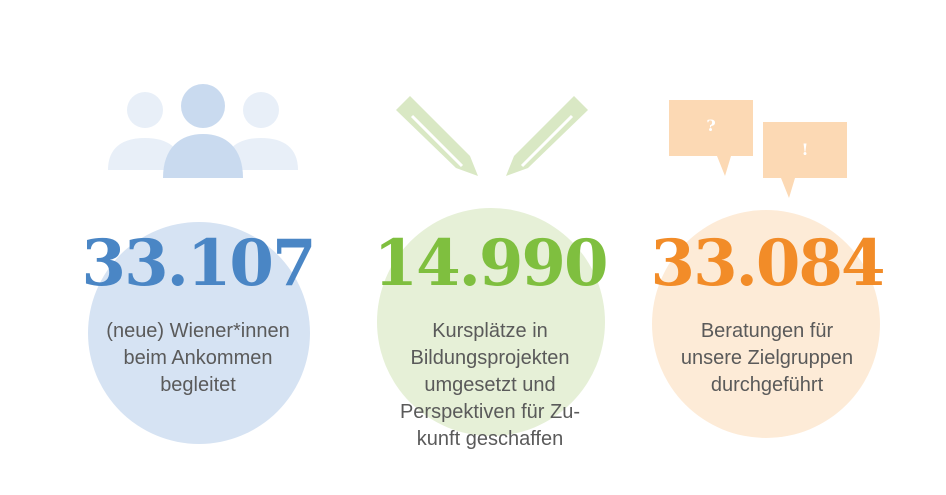 The image size is (946, 495). Describe the element at coordinates (768, 263) in the screenshot. I see `stat-number: 33.084` at that location.